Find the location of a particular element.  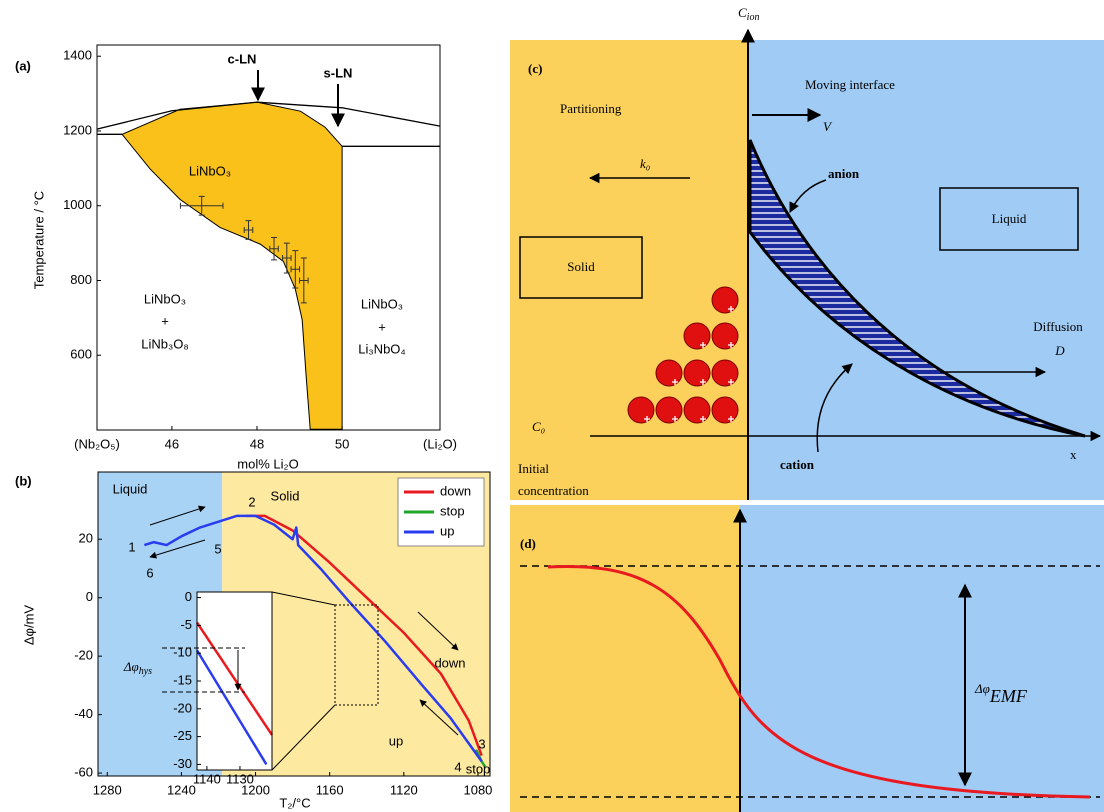

y-tick-label: 20 is located at coordinates (86, 538).